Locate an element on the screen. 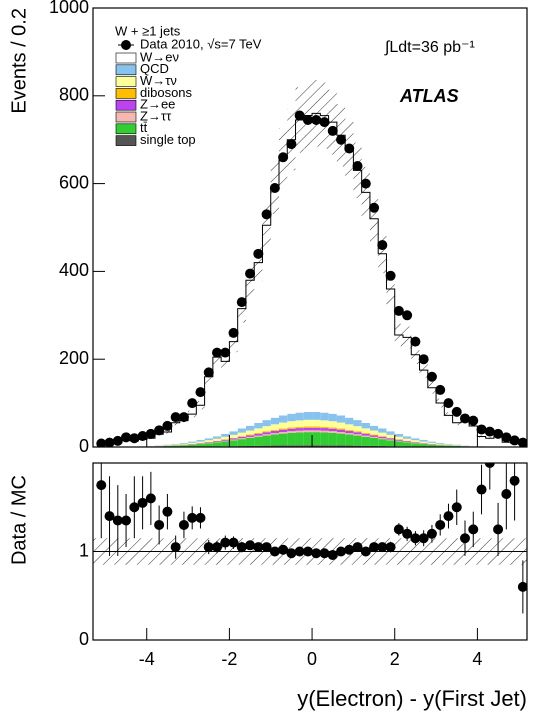 The height and width of the screenshot is (717, 540). experiment-label: ATLAS is located at coordinates (429, 96).